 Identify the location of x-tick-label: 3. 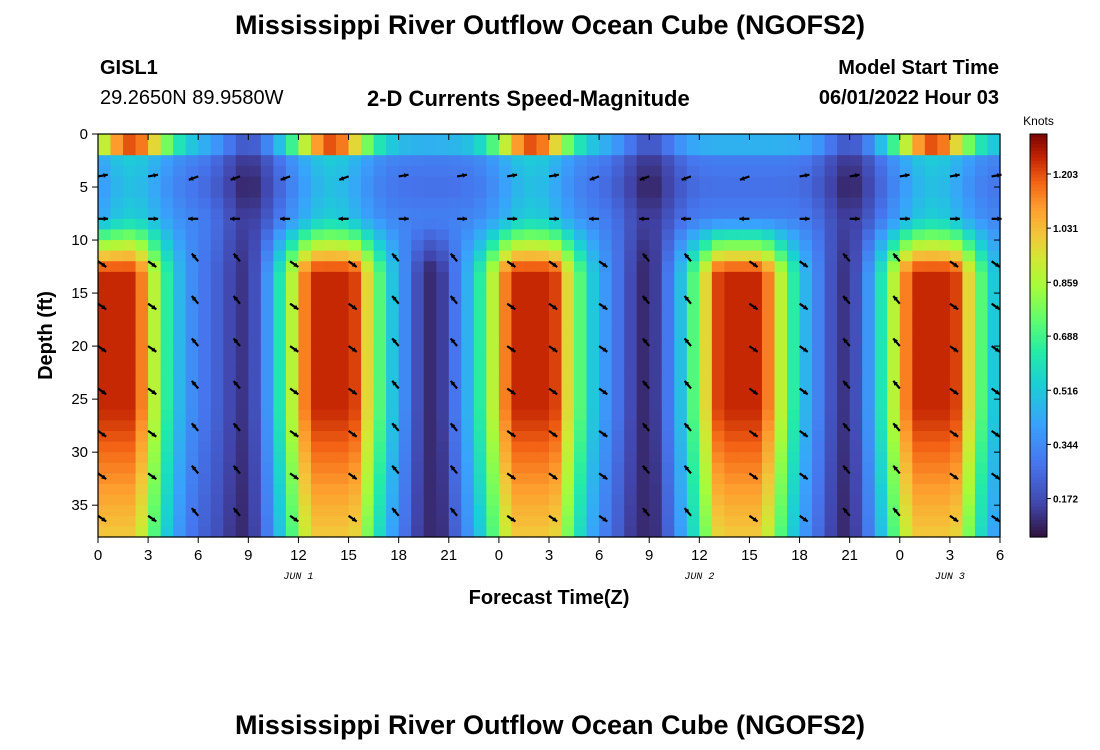
(950, 555).